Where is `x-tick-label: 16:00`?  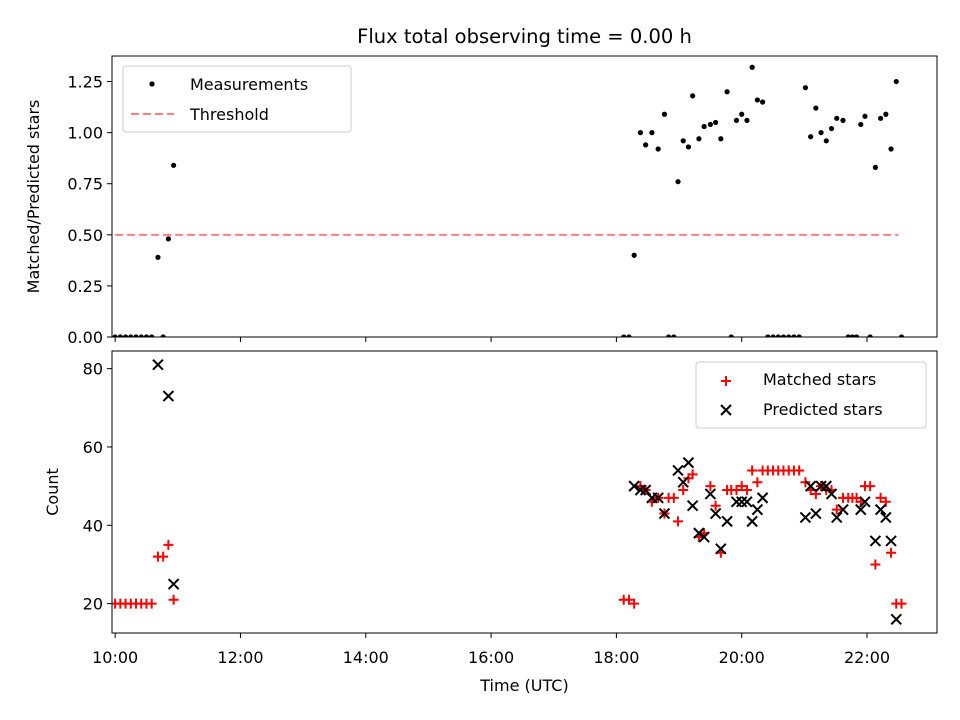 x-tick-label: 16:00 is located at coordinates (491, 657).